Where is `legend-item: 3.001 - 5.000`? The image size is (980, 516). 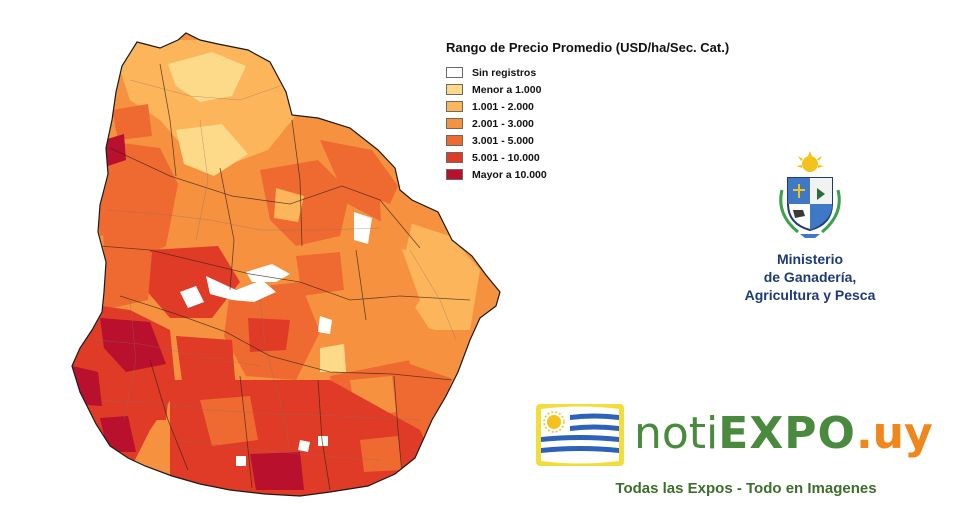 legend-item: 3.001 - 5.000 is located at coordinates (587, 140).